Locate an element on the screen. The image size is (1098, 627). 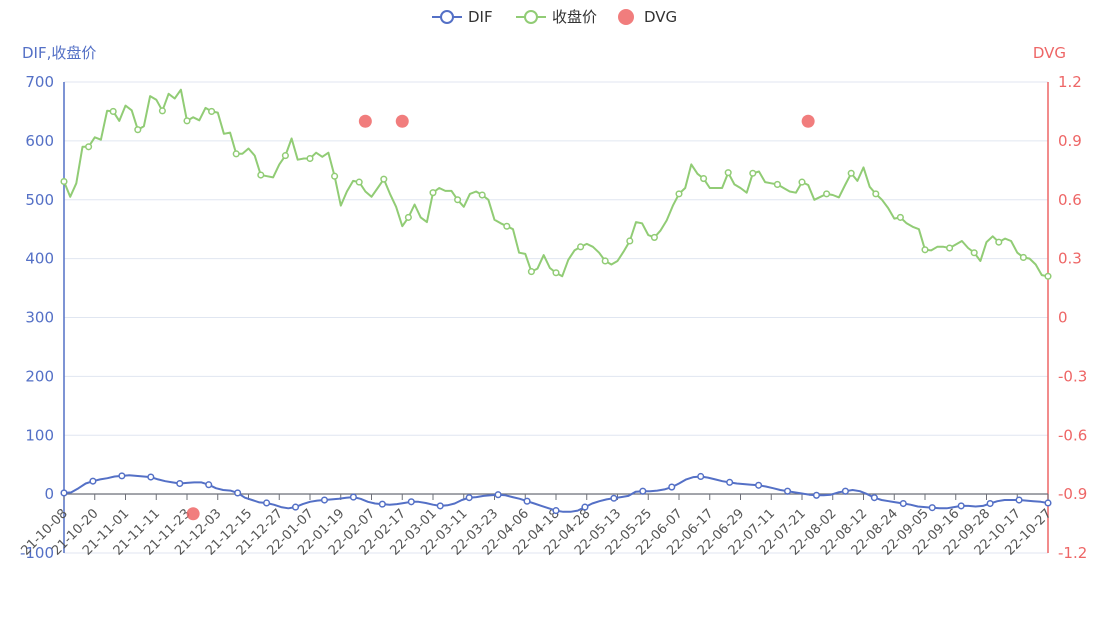
y-left-tick-label: 200 is located at coordinates (39, 376).